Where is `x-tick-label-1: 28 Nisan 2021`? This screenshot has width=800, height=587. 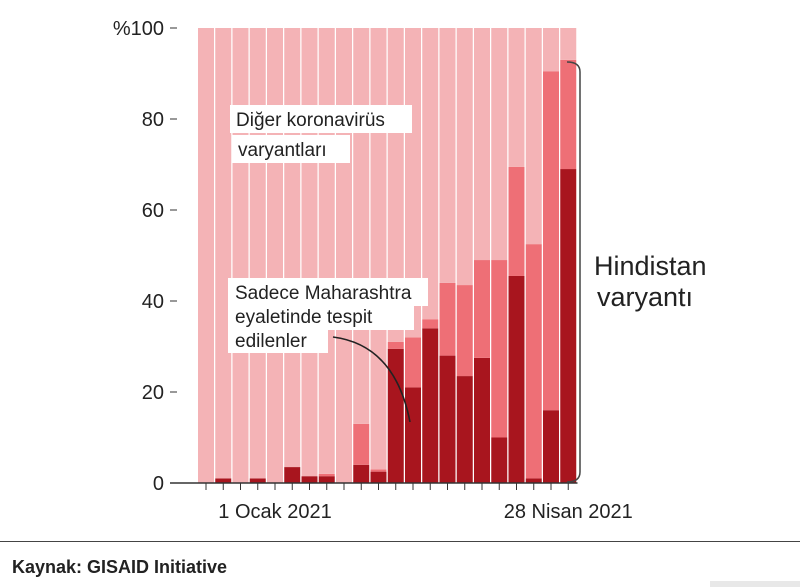 x-tick-label-1: 28 Nisan 2021 is located at coordinates (568, 512).